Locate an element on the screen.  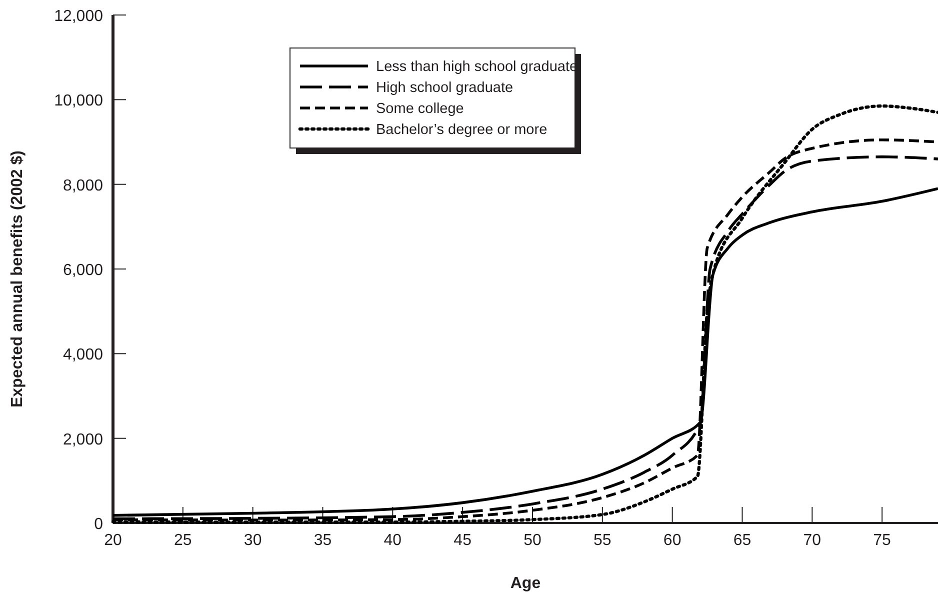
y-tick-label: 12,000 is located at coordinates (79, 16).